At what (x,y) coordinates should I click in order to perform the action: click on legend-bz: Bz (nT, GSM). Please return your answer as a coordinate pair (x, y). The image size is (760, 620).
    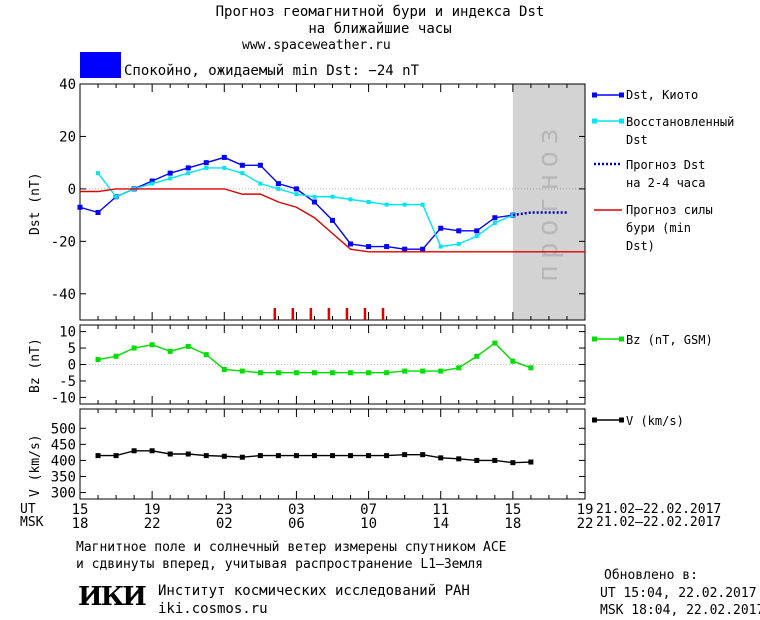
    Looking at the image, I should click on (669, 340).